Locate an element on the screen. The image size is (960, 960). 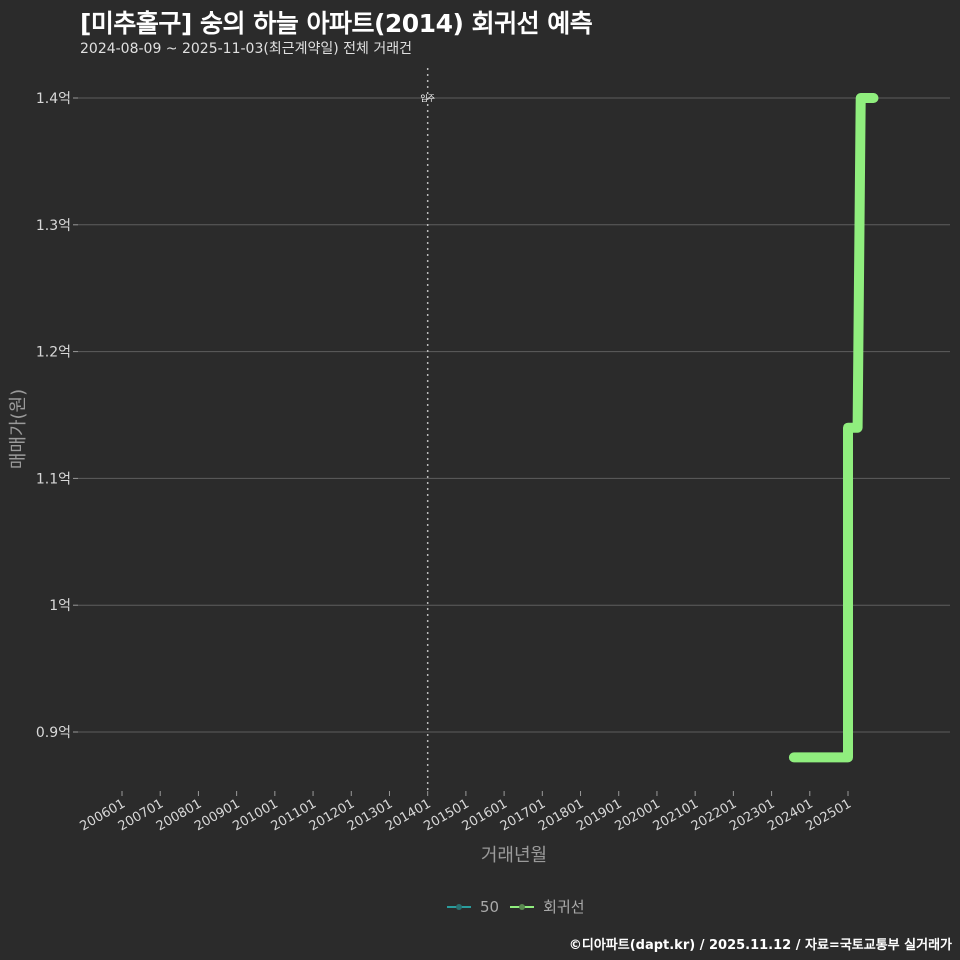
legend-item-50: 50 is located at coordinates (472, 907).